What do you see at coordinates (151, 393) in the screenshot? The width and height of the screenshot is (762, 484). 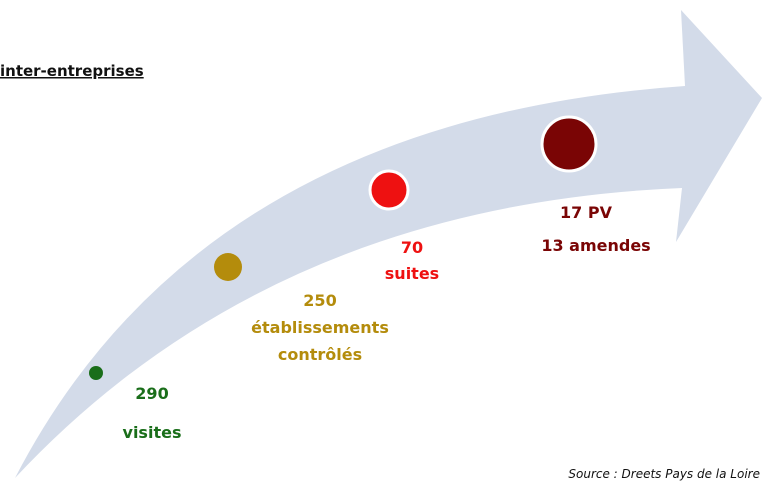 I see `step-label: 290` at bounding box center [151, 393].